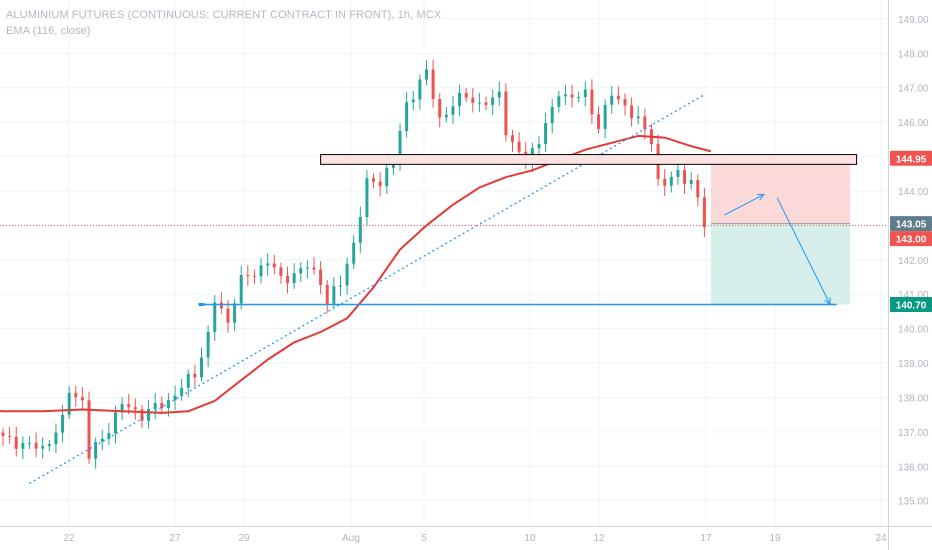  I want to click on x-tick-label: 19, so click(775, 538).